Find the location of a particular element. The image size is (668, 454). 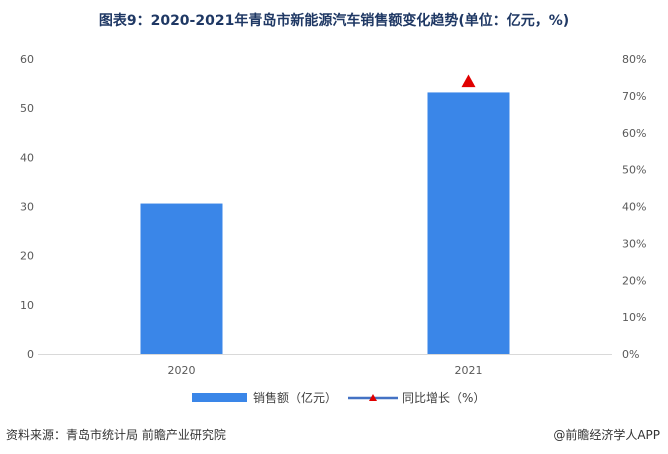

left-tick-label: 20 is located at coordinates (27, 256).